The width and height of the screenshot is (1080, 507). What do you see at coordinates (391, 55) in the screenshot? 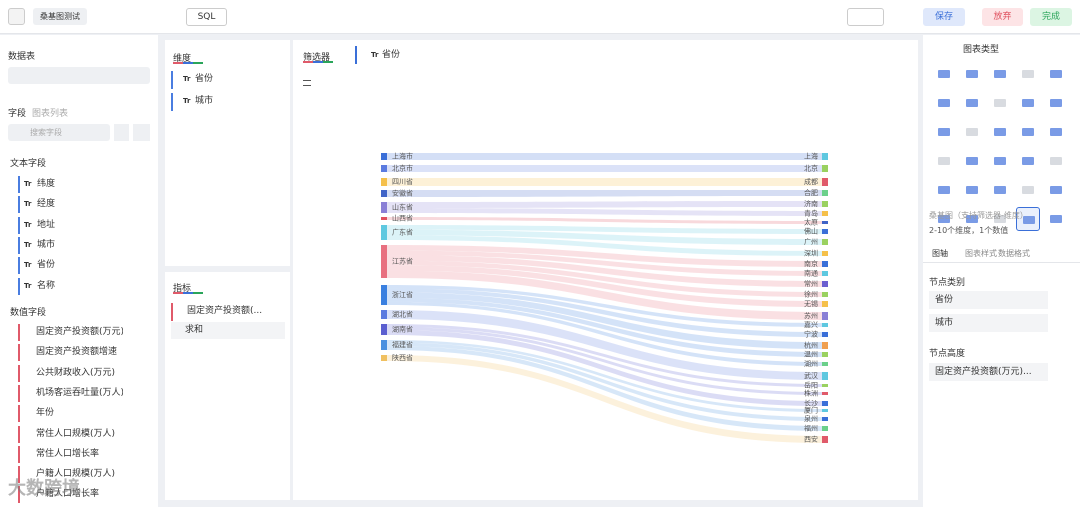
I see `filter-field-name: 省份` at bounding box center [391, 55].